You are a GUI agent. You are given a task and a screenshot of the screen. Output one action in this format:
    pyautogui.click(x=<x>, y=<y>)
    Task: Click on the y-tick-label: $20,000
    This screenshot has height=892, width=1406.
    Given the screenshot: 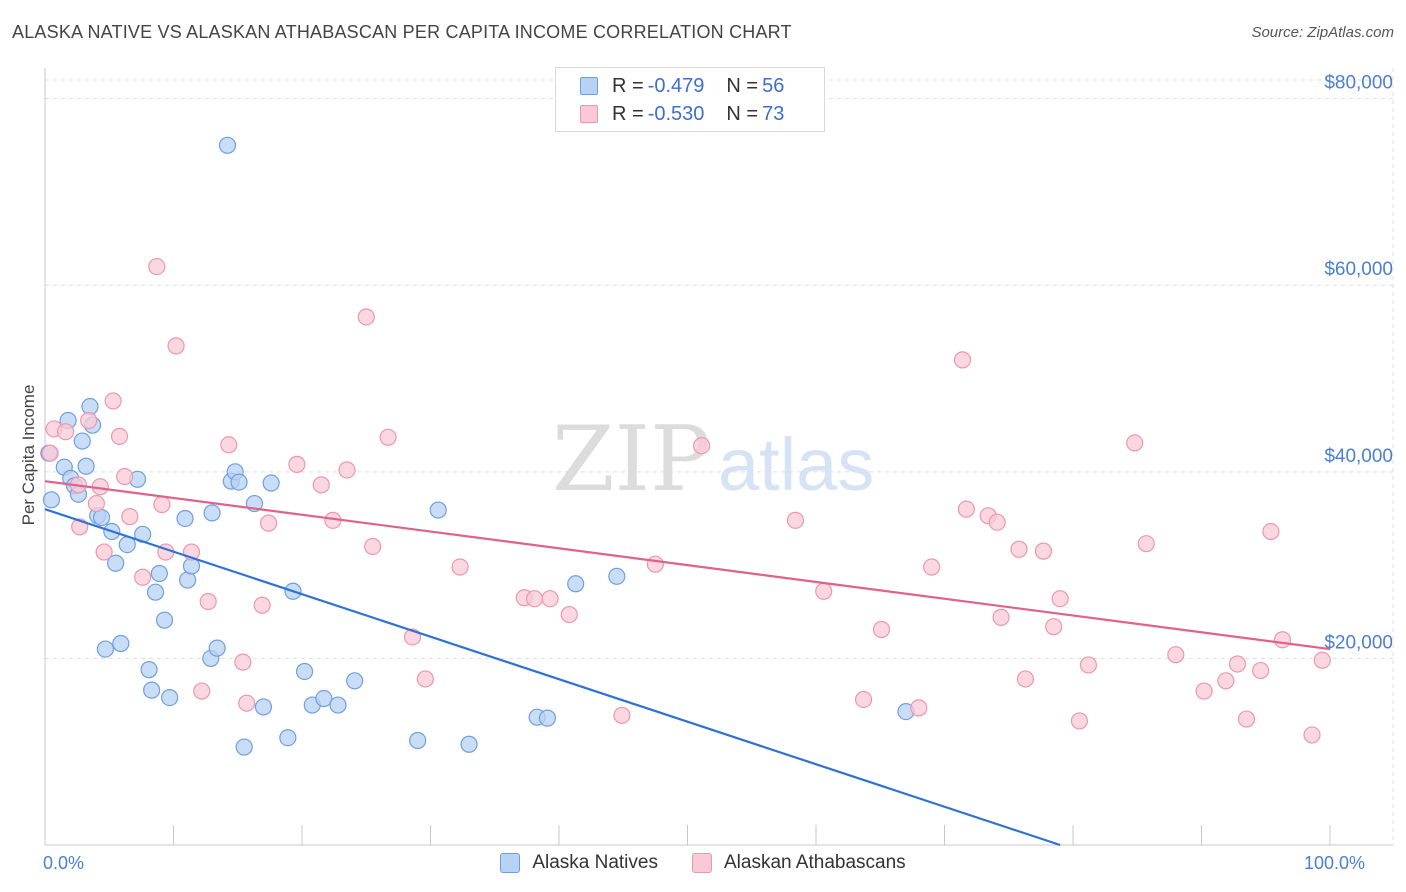 What is the action you would take?
    pyautogui.click(x=1358, y=642)
    